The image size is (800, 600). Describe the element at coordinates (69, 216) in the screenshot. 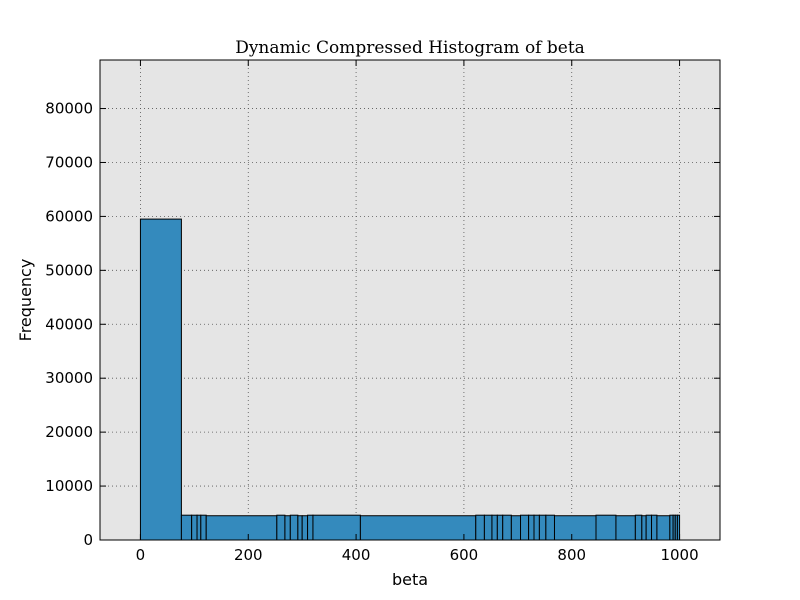

I see `y-tick-label: 60000` at that location.